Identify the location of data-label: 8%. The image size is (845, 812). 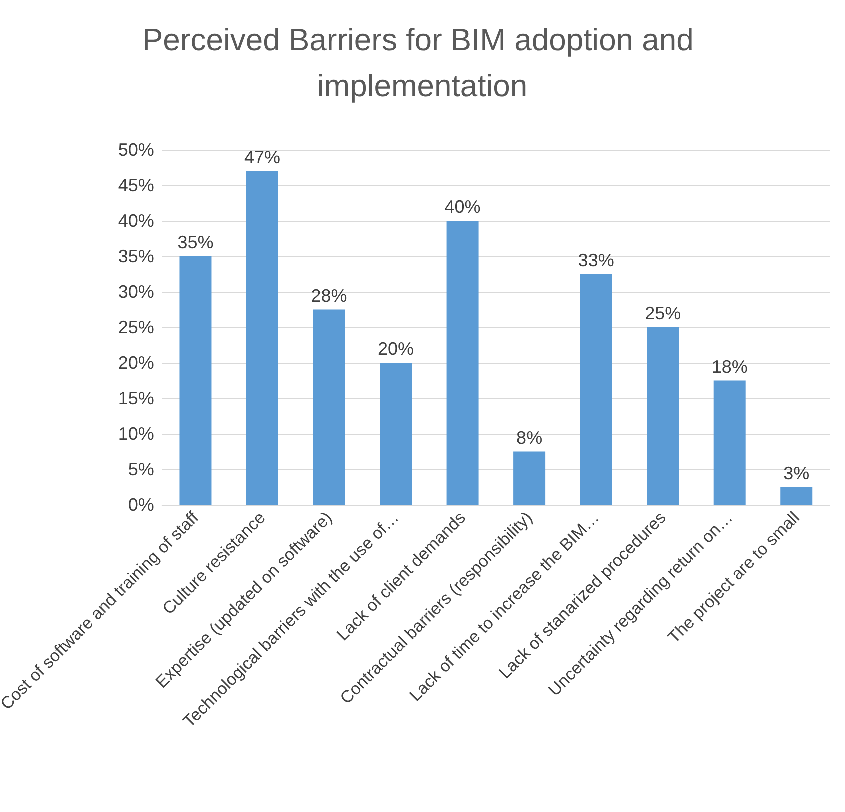
(529, 438).